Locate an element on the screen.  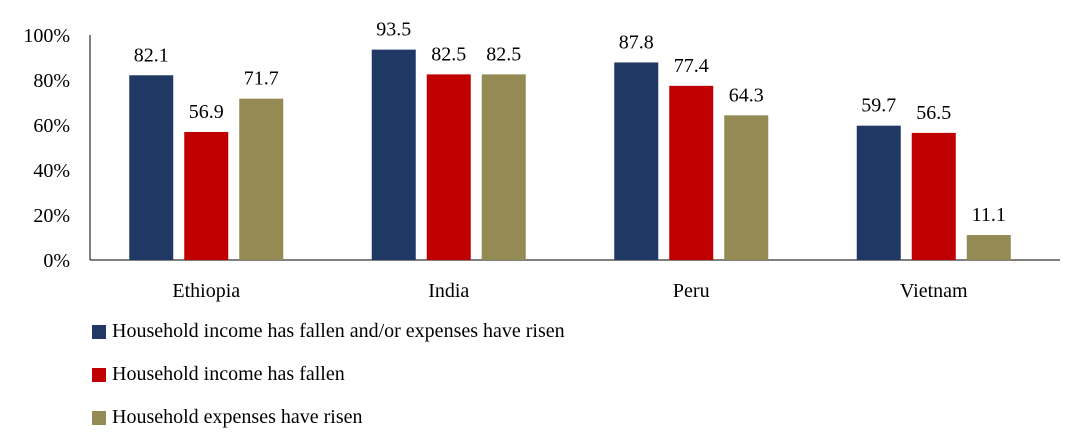
legend-item-series-2: Household expenses have risen is located at coordinates (328, 417).